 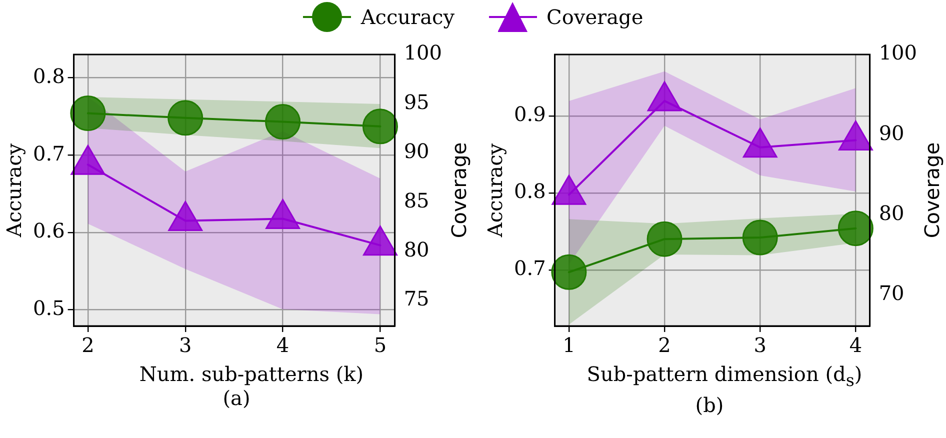 I want to click on legend-label: Accuracy, so click(x=407, y=17).